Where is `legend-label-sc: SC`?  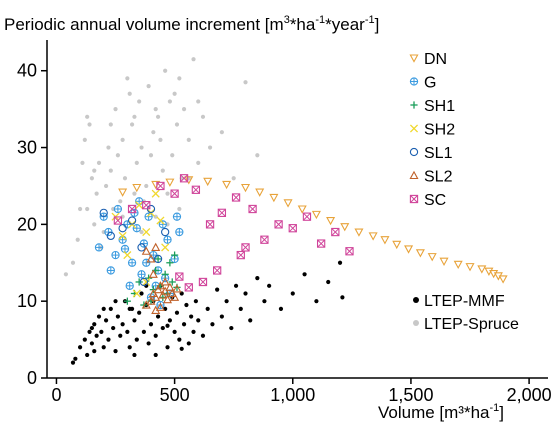 legend-label-sc: SC is located at coordinates (435, 200).